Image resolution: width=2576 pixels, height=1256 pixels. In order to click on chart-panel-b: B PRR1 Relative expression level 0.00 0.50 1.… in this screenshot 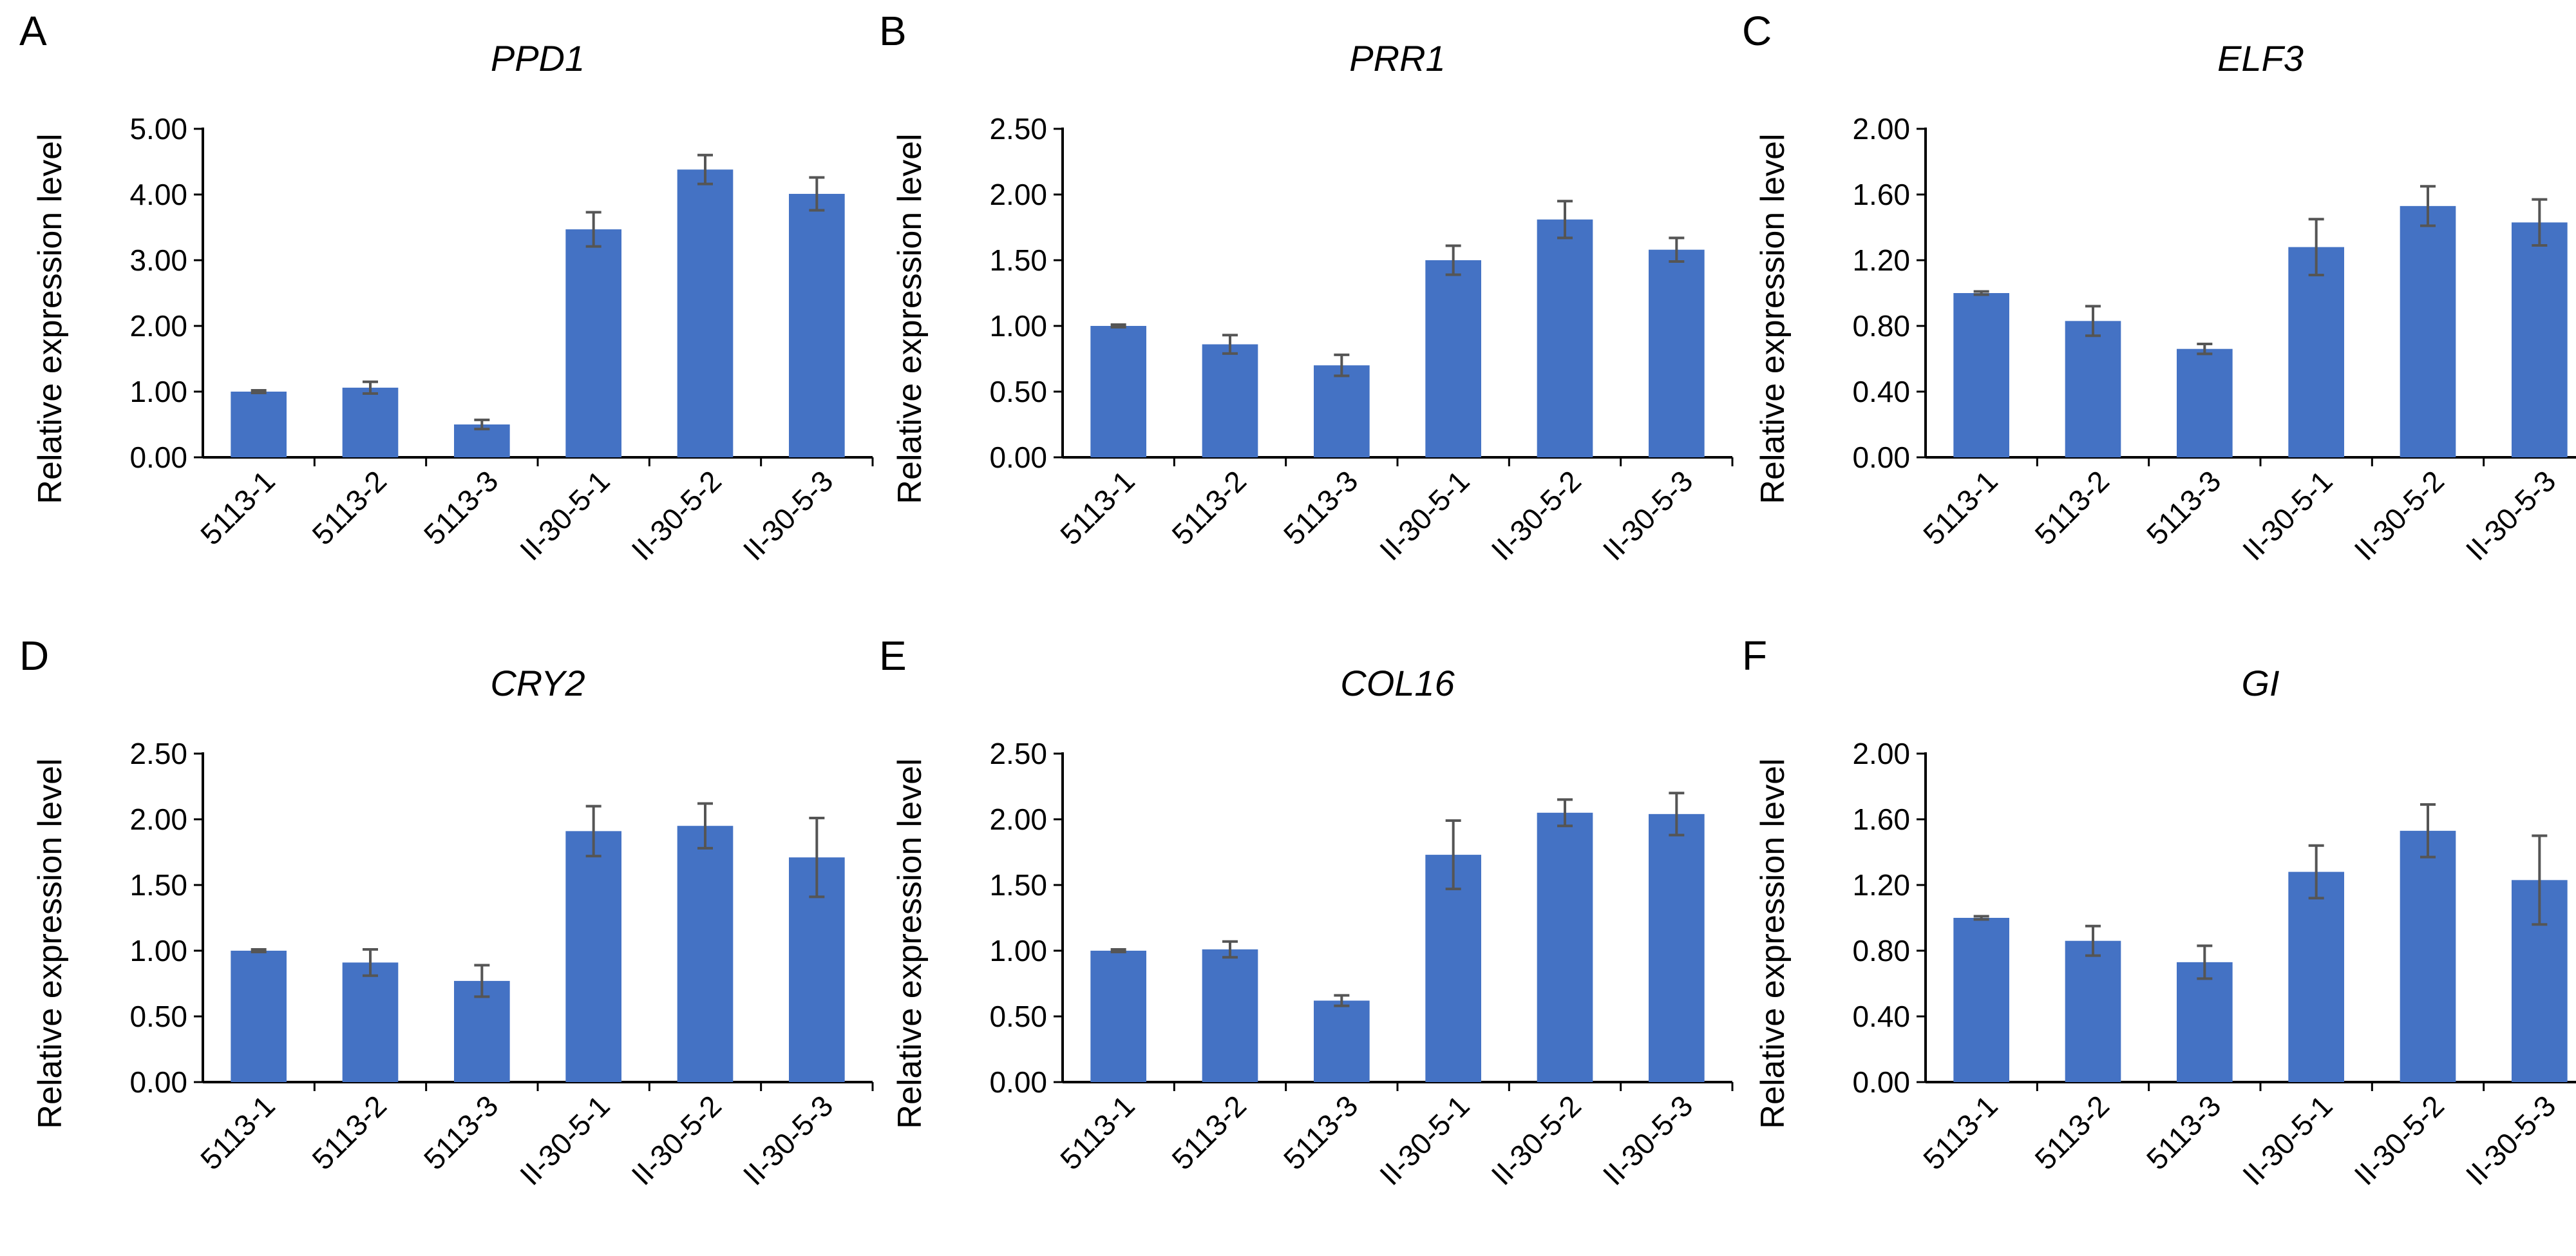, I will do `click(1306, 287)`.